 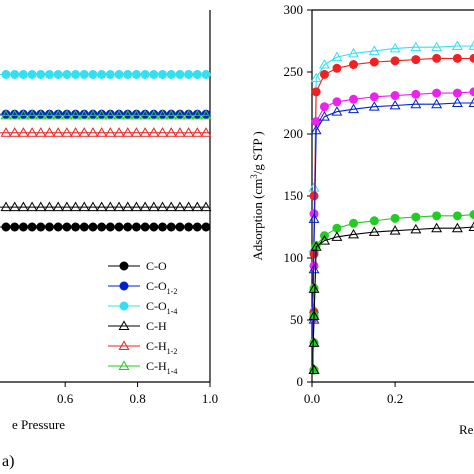 I want to click on right-y-tick-label: 200, so click(x=294, y=133).